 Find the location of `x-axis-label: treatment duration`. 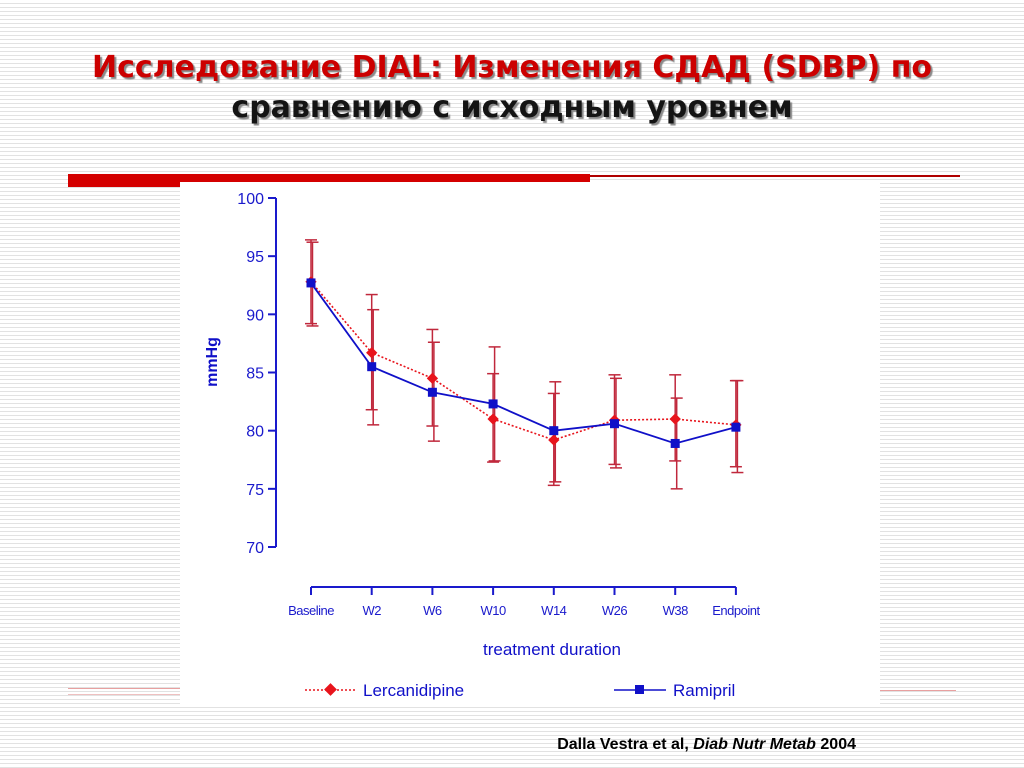

x-axis-label: treatment duration is located at coordinates (552, 649).